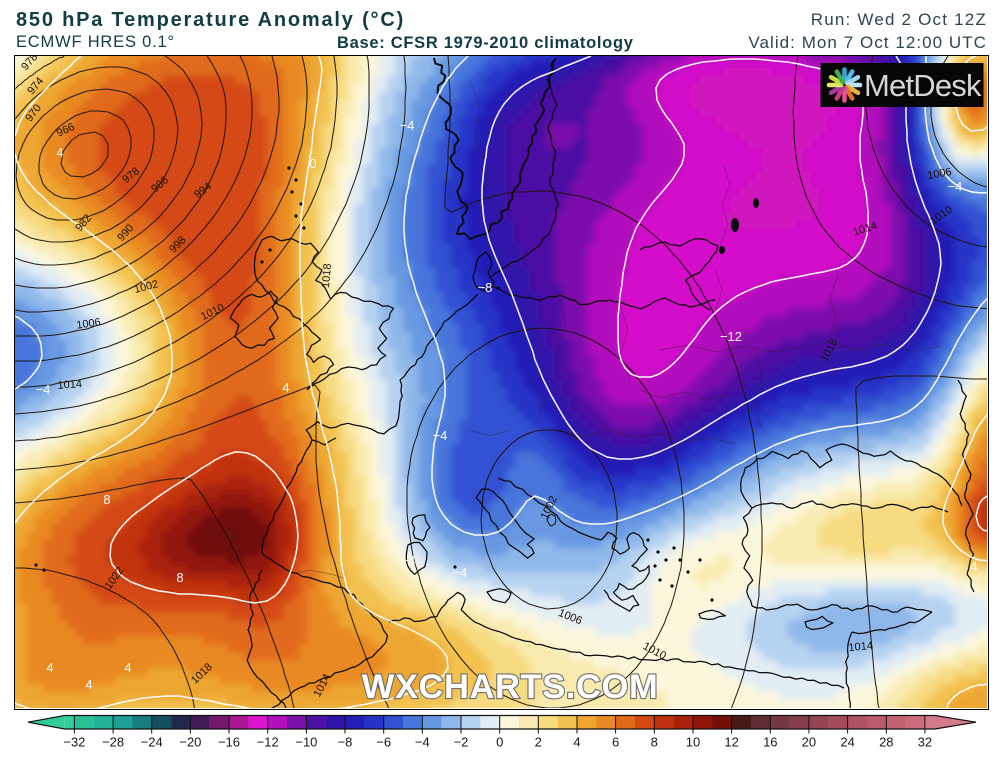  I want to click on svg-text: −6, so click(383, 742).